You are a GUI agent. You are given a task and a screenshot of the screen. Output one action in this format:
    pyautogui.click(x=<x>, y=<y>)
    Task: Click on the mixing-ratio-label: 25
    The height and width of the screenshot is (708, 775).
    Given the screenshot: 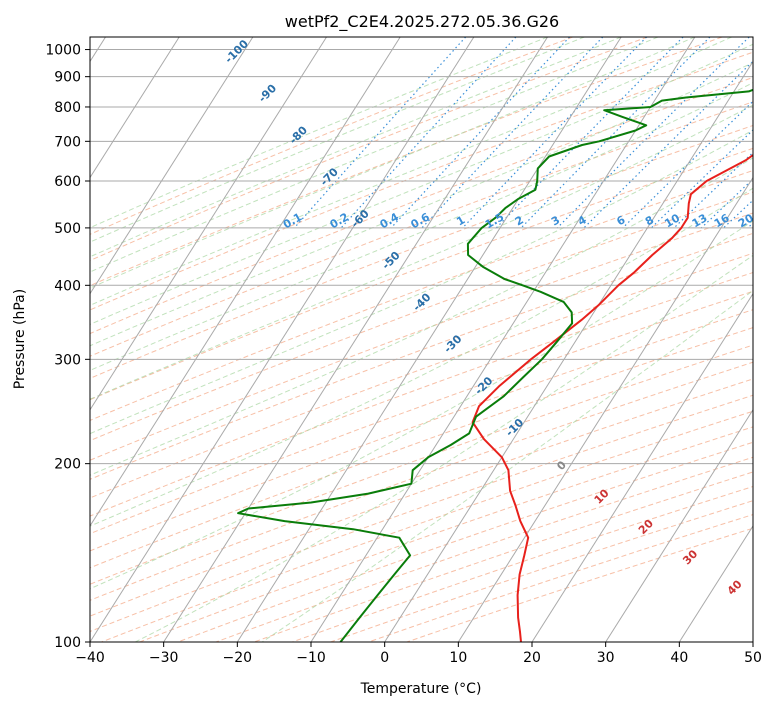 What is the action you would take?
    pyautogui.click(x=768, y=220)
    